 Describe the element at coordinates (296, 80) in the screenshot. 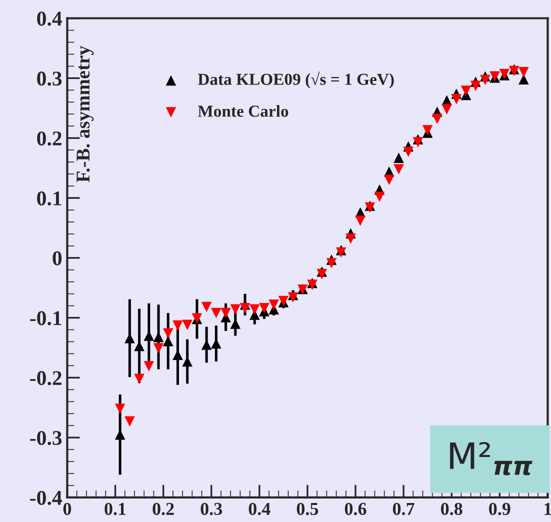

I see `legend-label: Data KLOE09 (√s = 1 GeV)` at that location.